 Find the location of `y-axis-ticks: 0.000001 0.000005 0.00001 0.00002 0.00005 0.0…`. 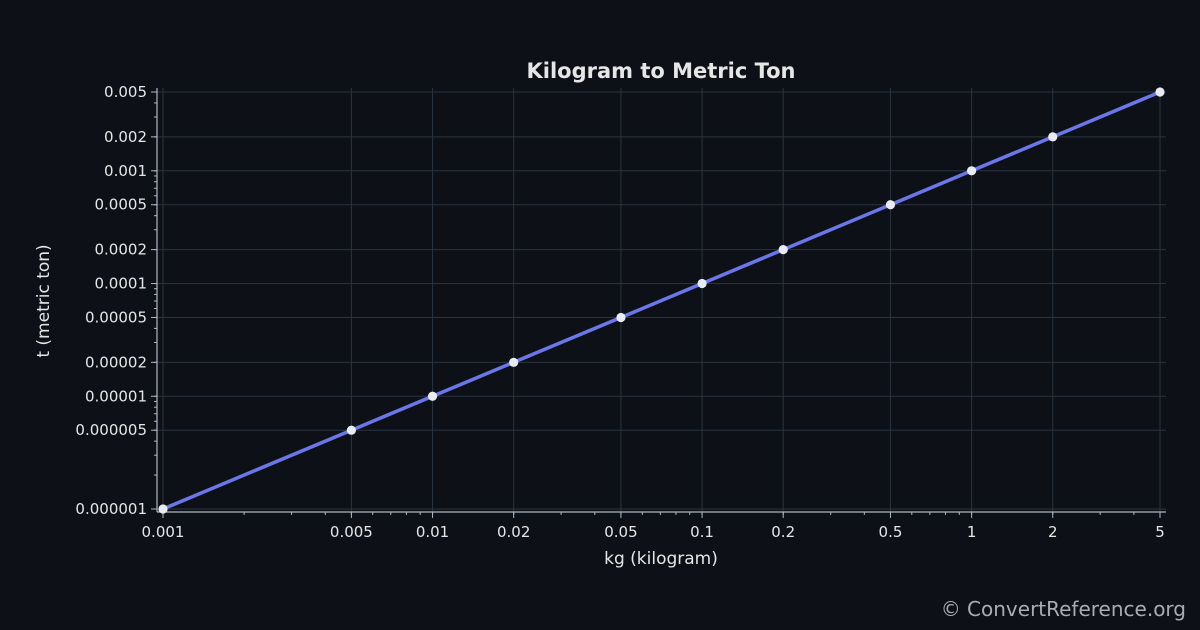

y-axis-ticks: 0.000001 0.000005 0.00001 0.00002 0.00005 0.0… is located at coordinates (116, 300).